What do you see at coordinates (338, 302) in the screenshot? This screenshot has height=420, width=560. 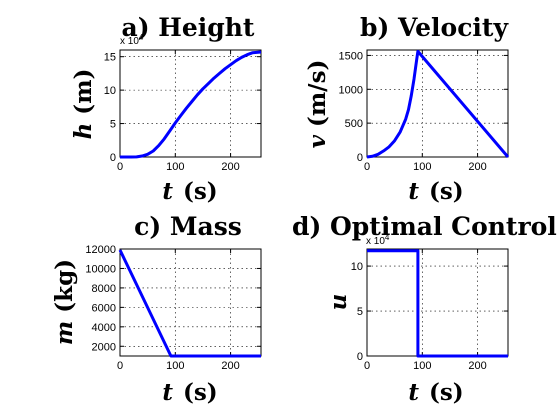 I see `y-axis-label: u` at bounding box center [338, 302].